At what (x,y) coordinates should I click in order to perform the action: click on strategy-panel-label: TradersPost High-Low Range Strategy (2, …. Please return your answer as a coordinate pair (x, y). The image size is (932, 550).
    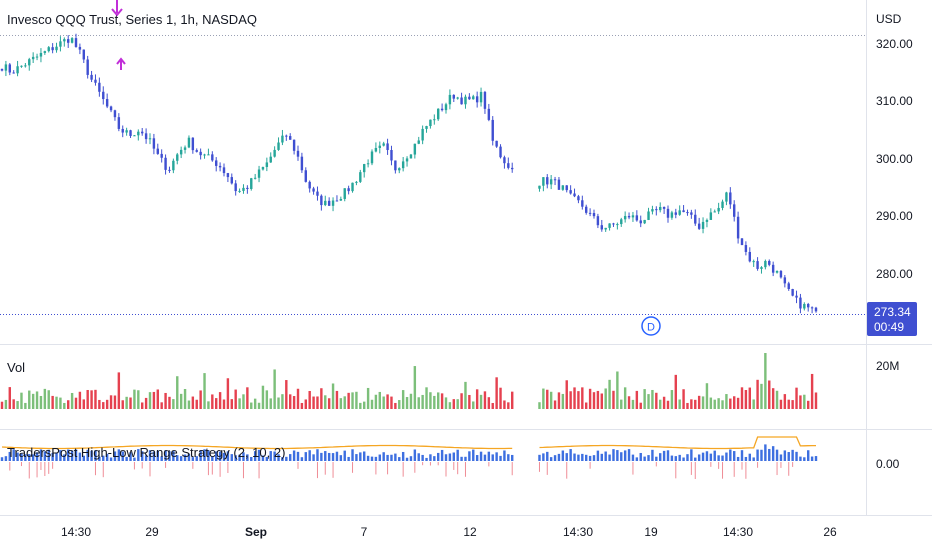
    Looking at the image, I should click on (146, 452).